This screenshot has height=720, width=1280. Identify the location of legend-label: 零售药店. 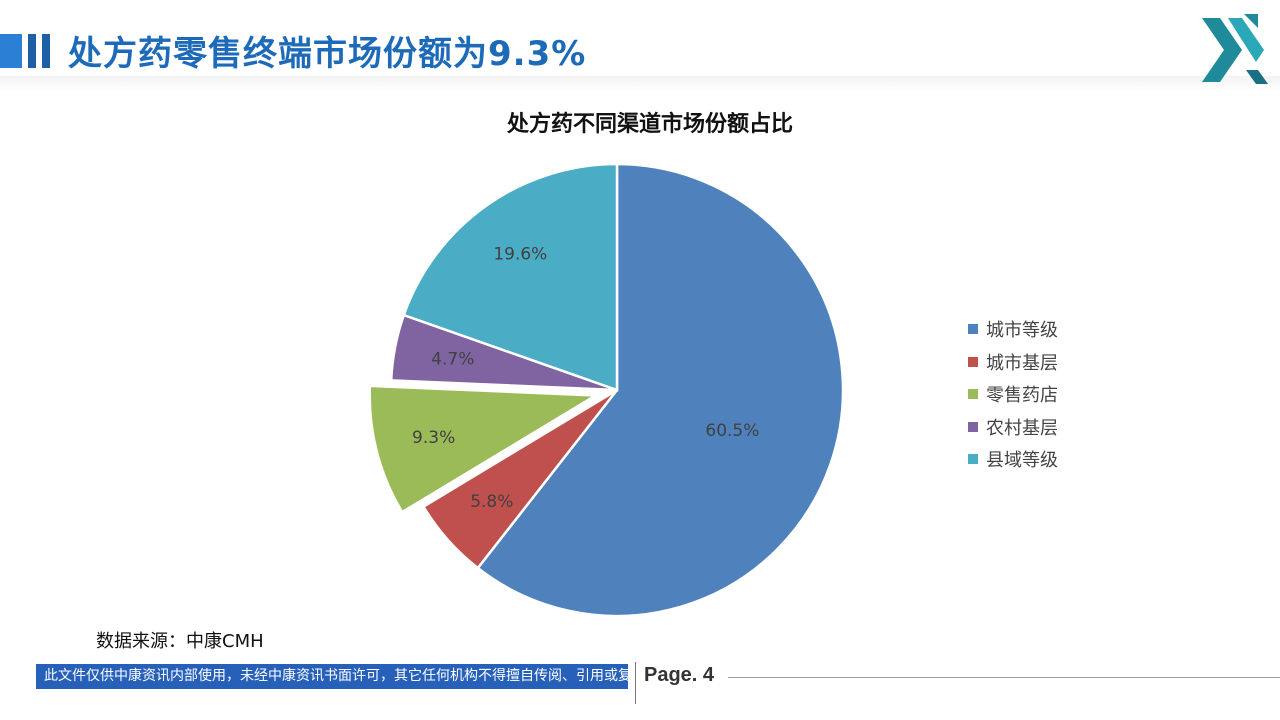
(1022, 396).